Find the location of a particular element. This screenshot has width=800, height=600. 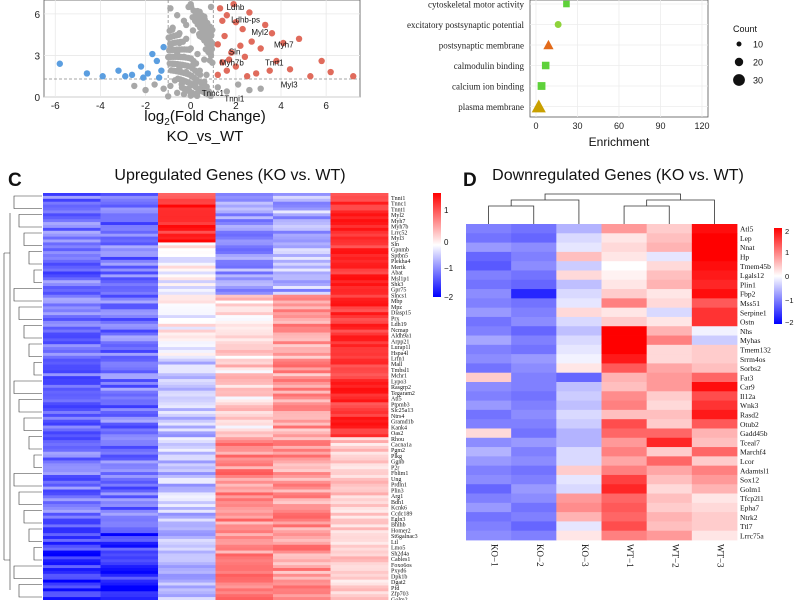

upregulated-colorbar-tick: −2 is located at coordinates (449, 297).